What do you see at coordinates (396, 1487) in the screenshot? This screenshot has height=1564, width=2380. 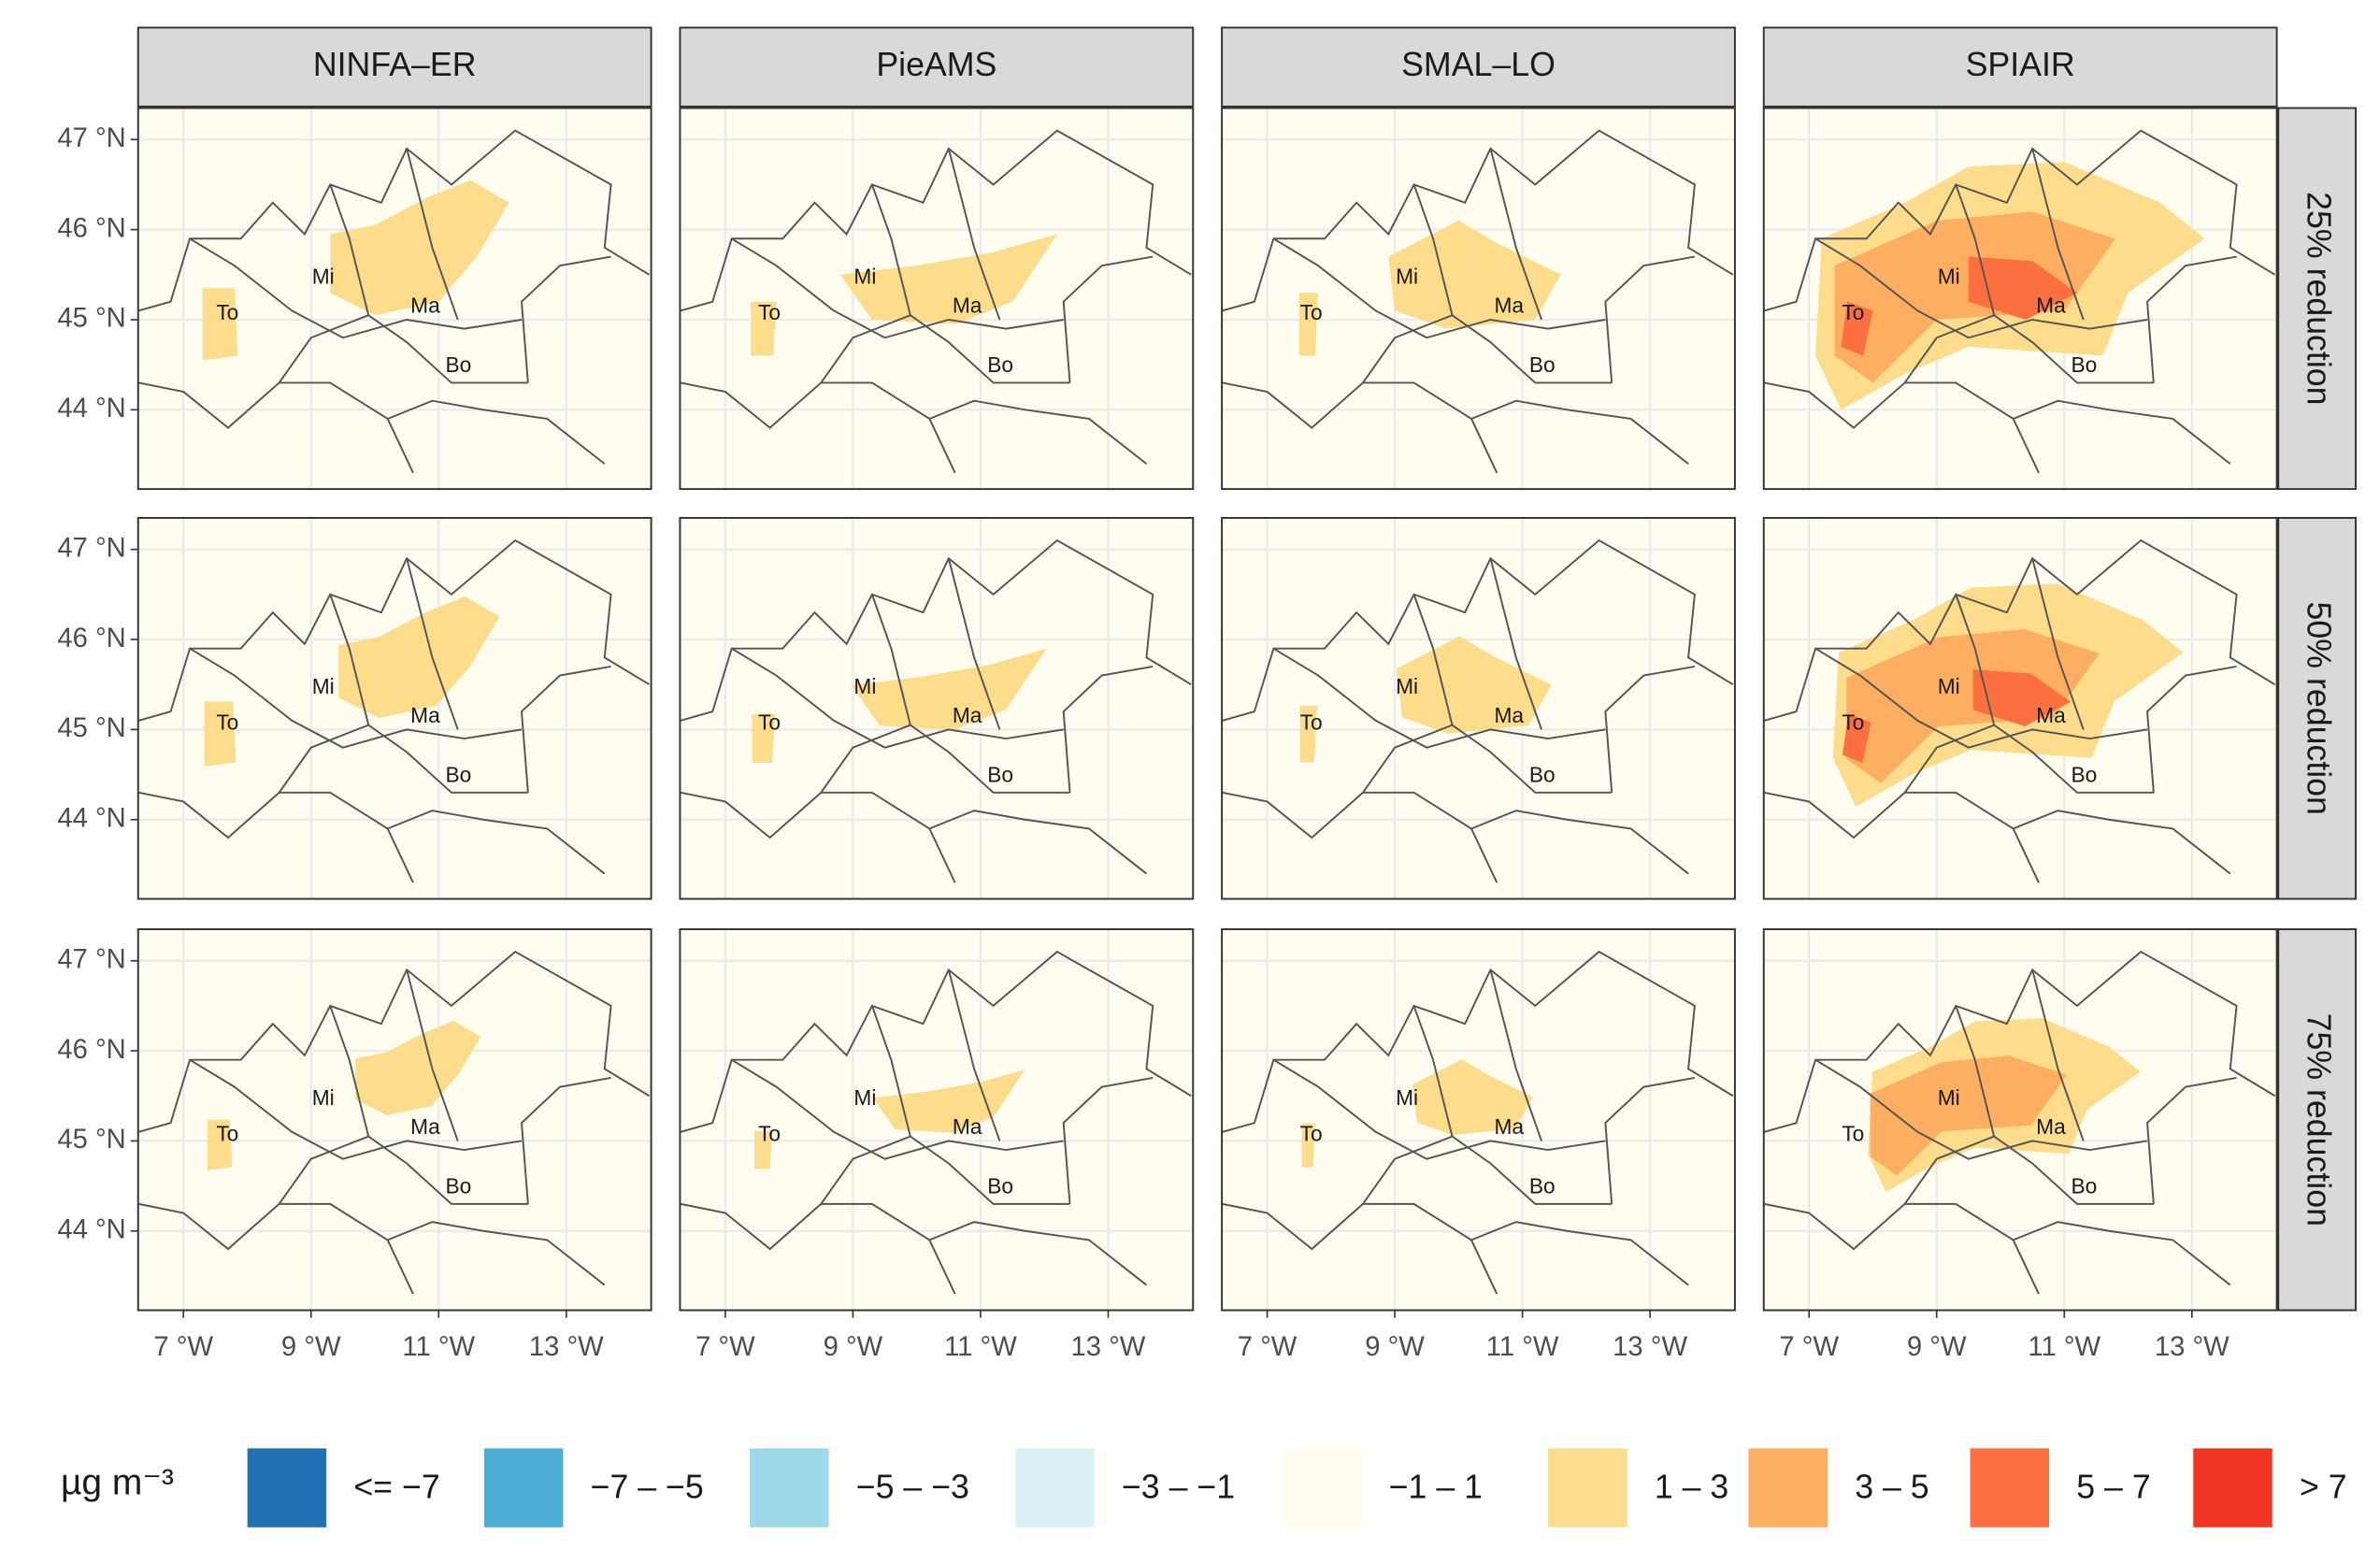 I see `legend-label: <= −7` at bounding box center [396, 1487].